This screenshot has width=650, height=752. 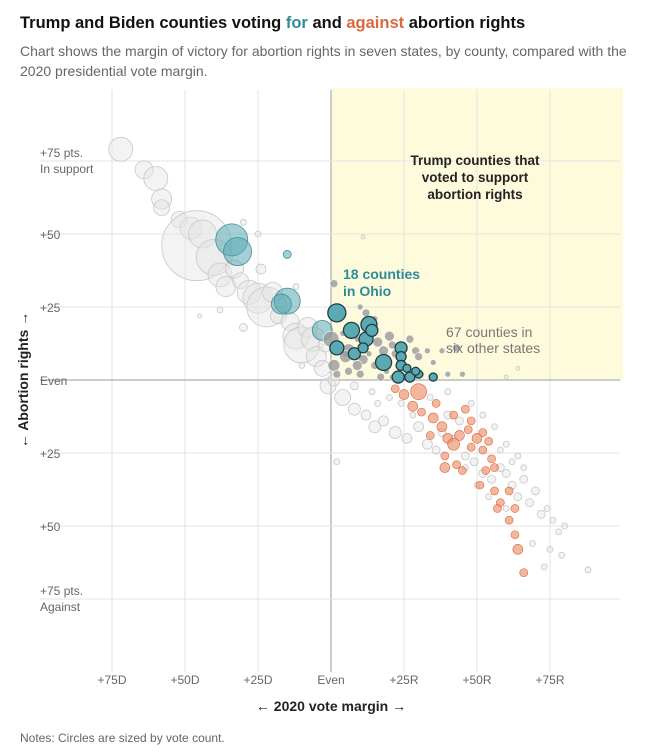 I want to click on annotation-line: abortion rights, so click(x=474, y=194).